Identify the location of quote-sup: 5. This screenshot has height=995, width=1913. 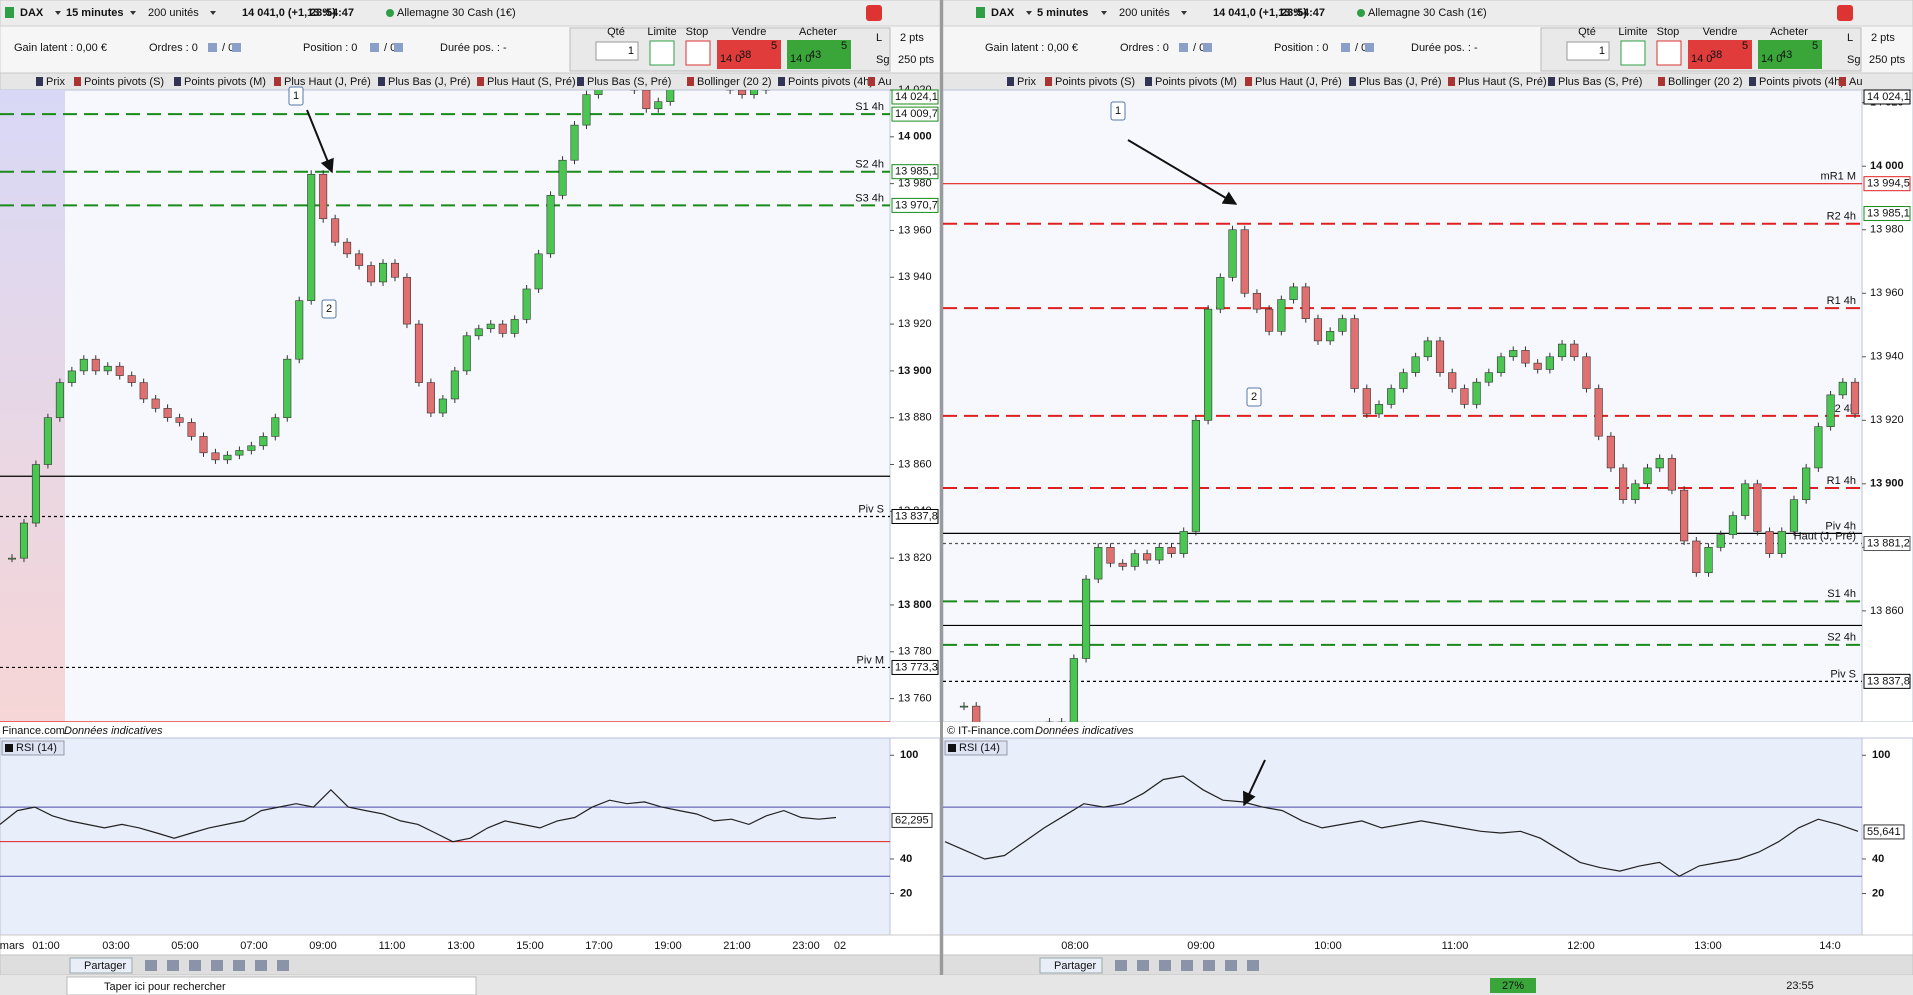
(1745, 46).